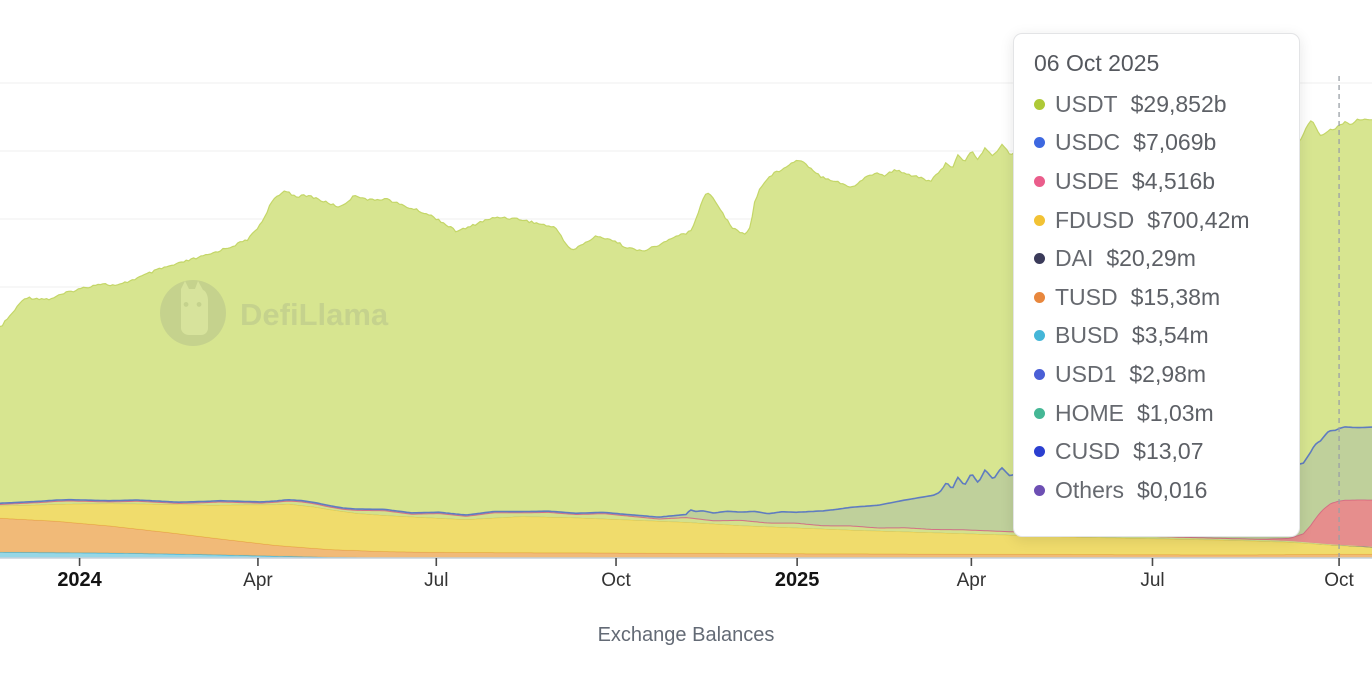 Image resolution: width=1372 pixels, height=696 pixels. I want to click on x-tick-label: 2025, so click(797, 580).